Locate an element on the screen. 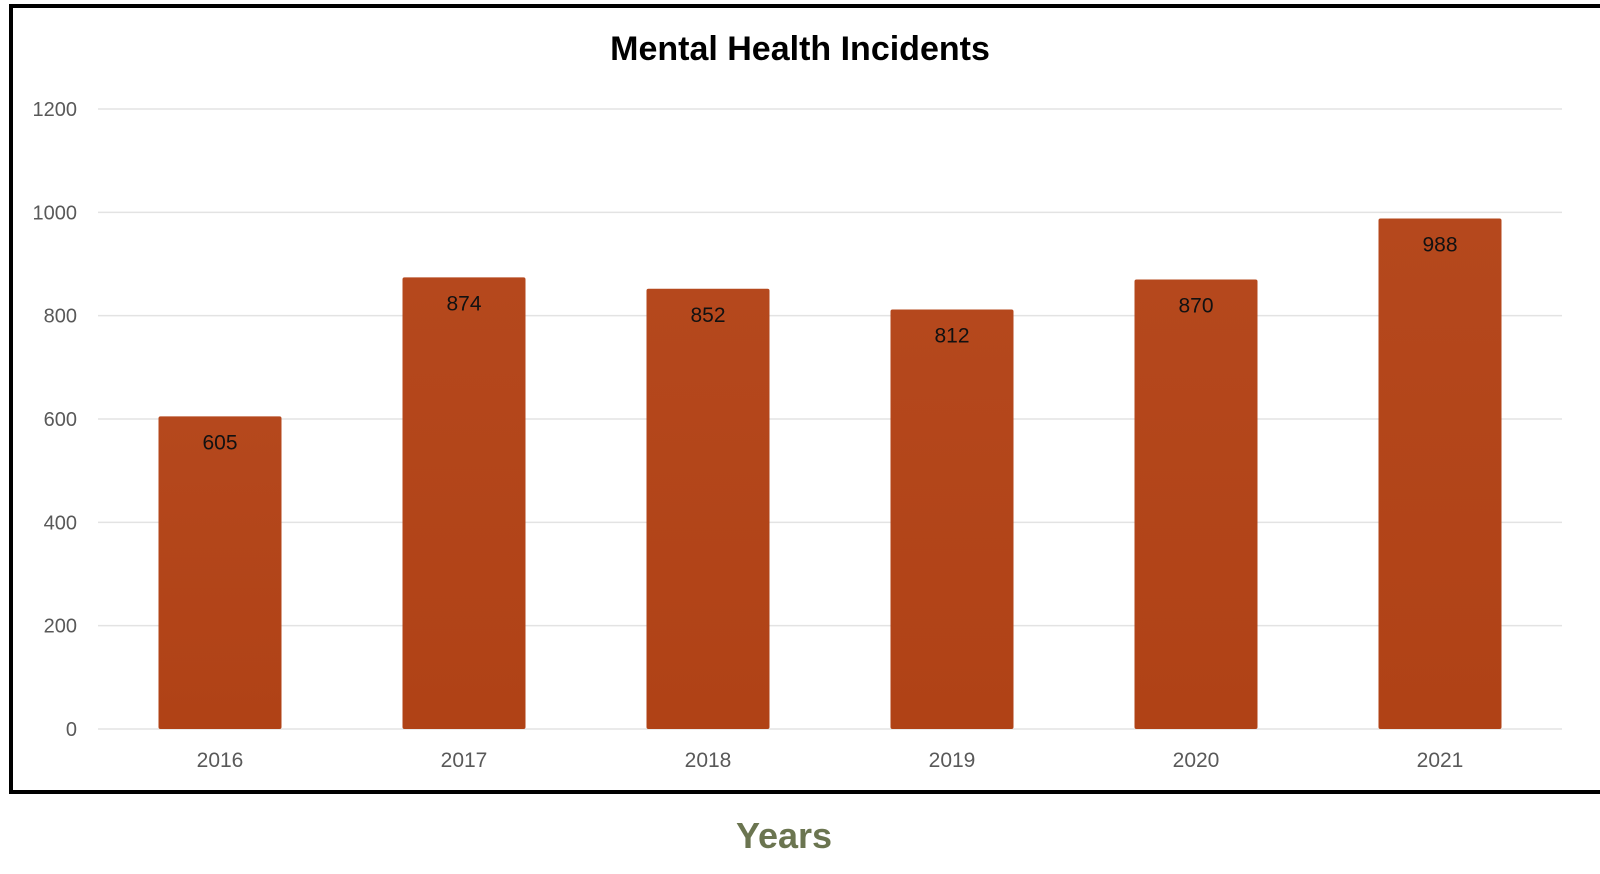 This screenshot has height=874, width=1600. y-axis-ticks: 0 200 400 600 800 1000 1200 is located at coordinates (55, 420).